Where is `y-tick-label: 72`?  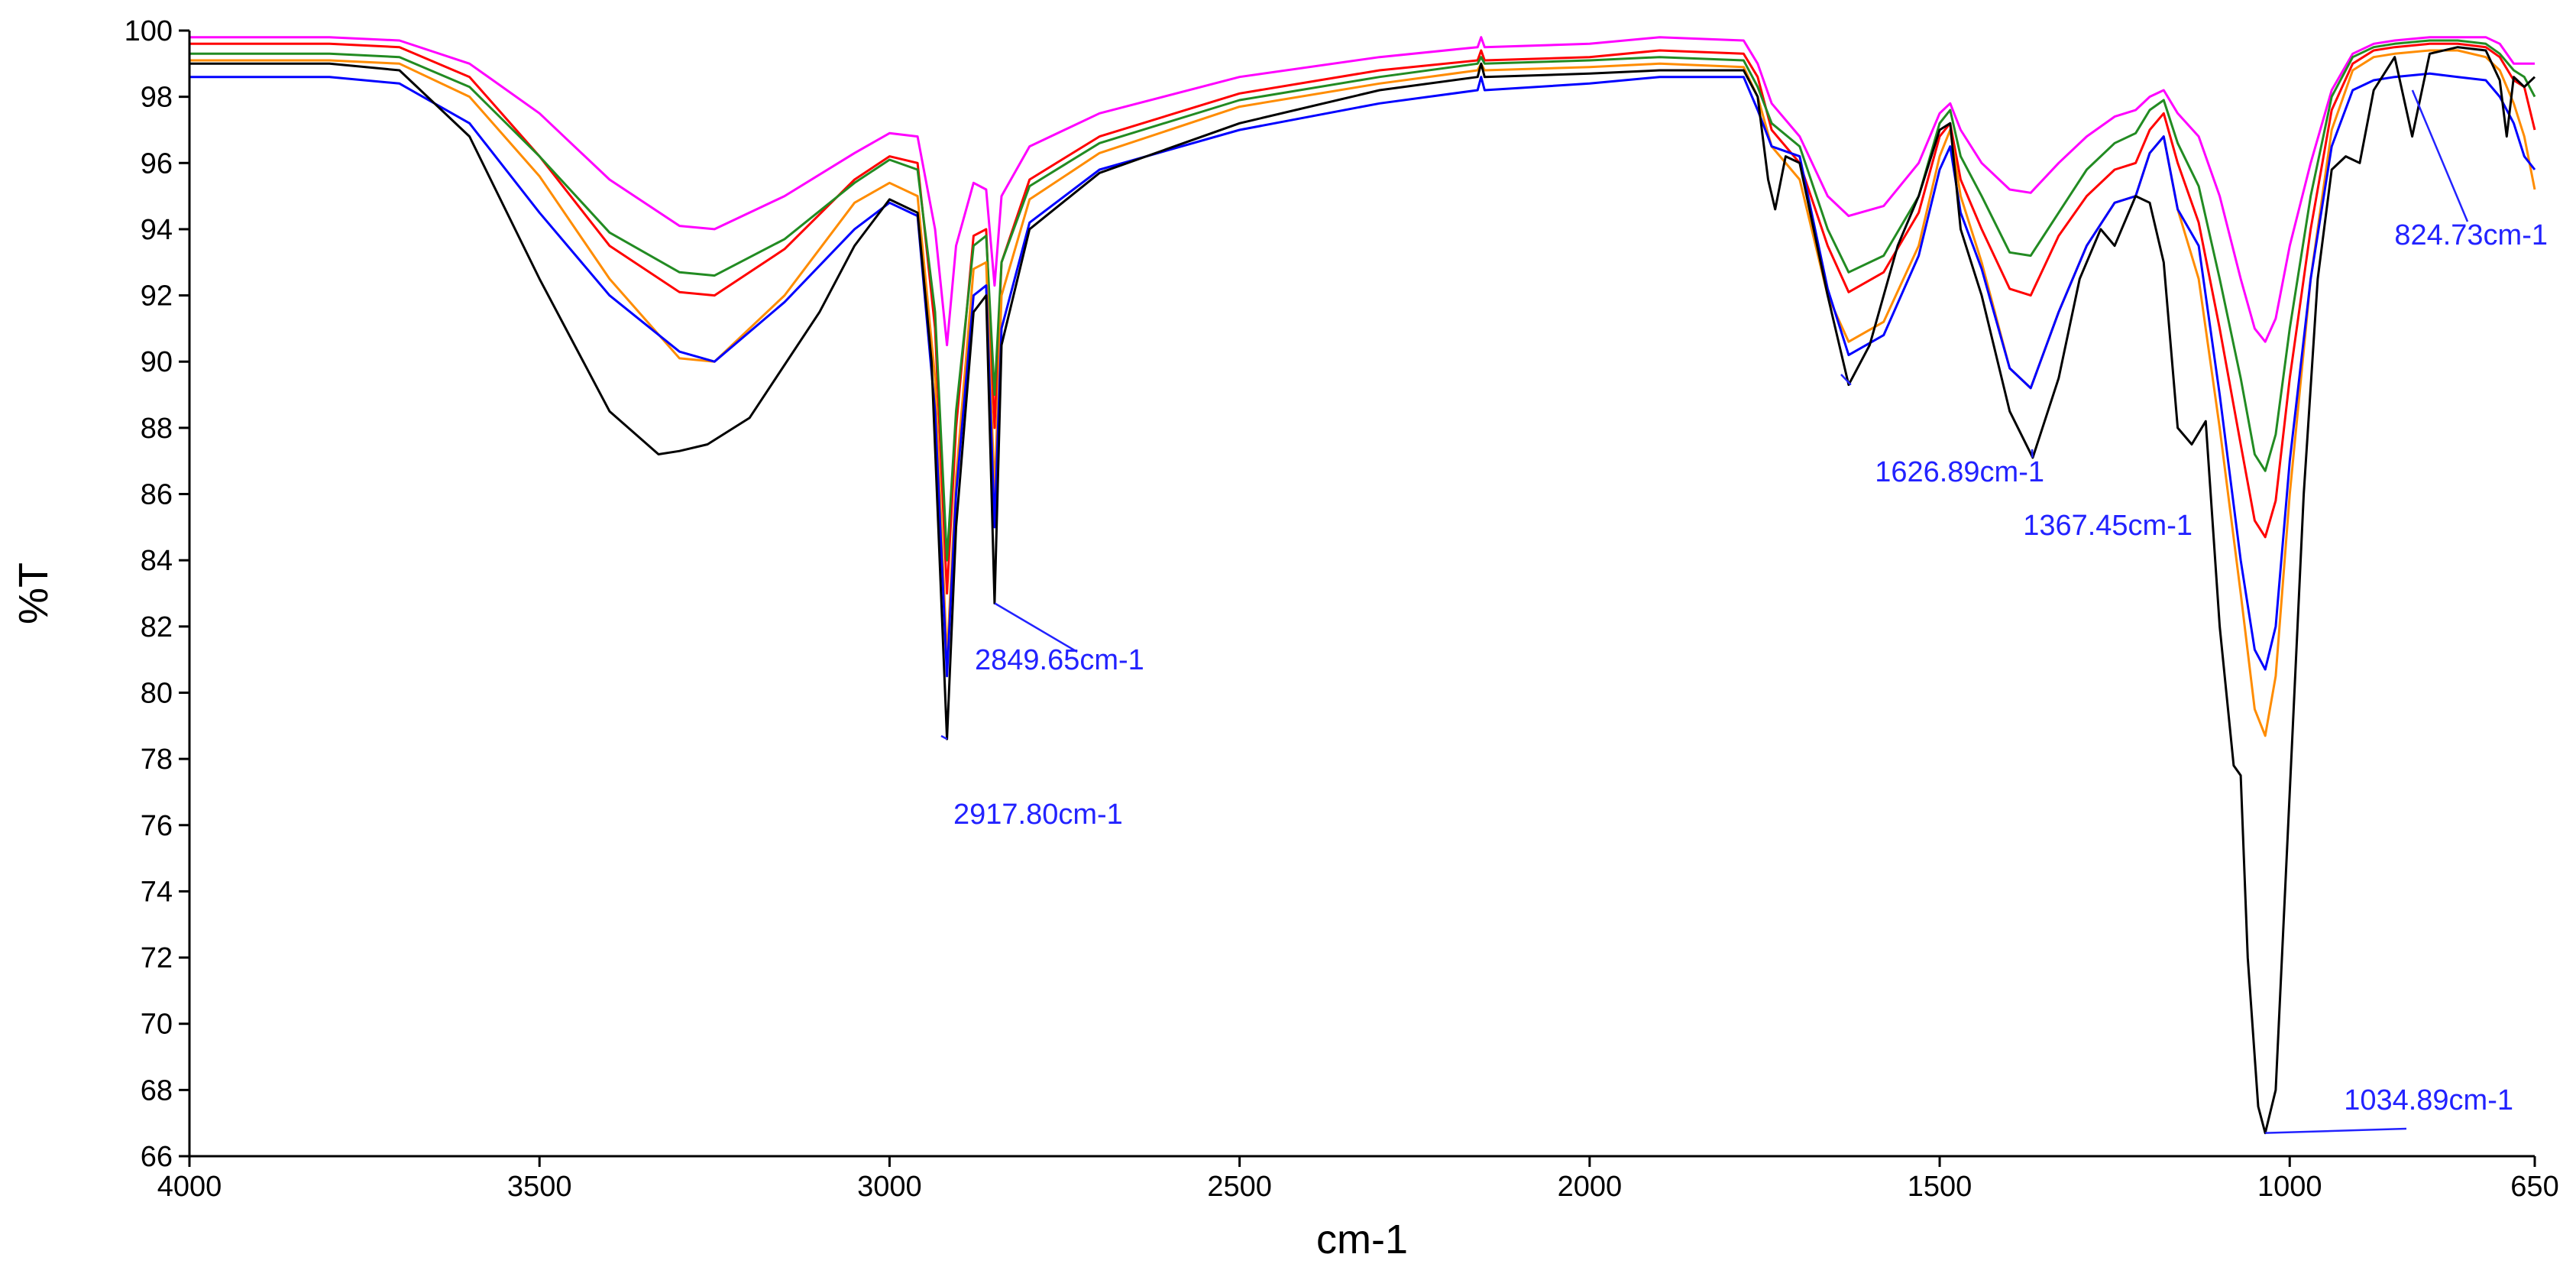 y-tick-label: 72 is located at coordinates (157, 958).